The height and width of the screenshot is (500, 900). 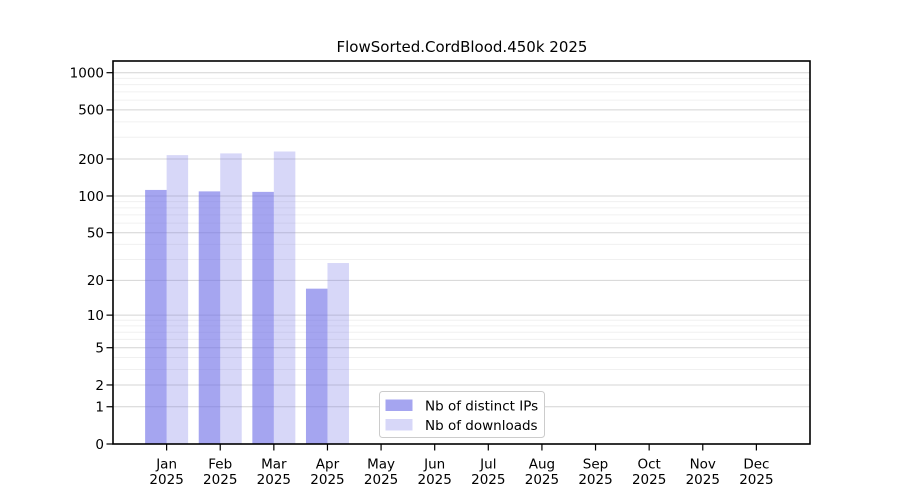 I want to click on legend-label-downloads: Nb of downloads, so click(x=481, y=426).